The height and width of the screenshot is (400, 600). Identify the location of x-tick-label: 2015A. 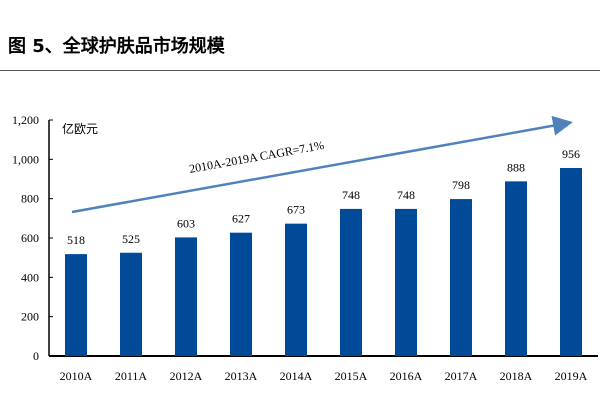
(351, 376).